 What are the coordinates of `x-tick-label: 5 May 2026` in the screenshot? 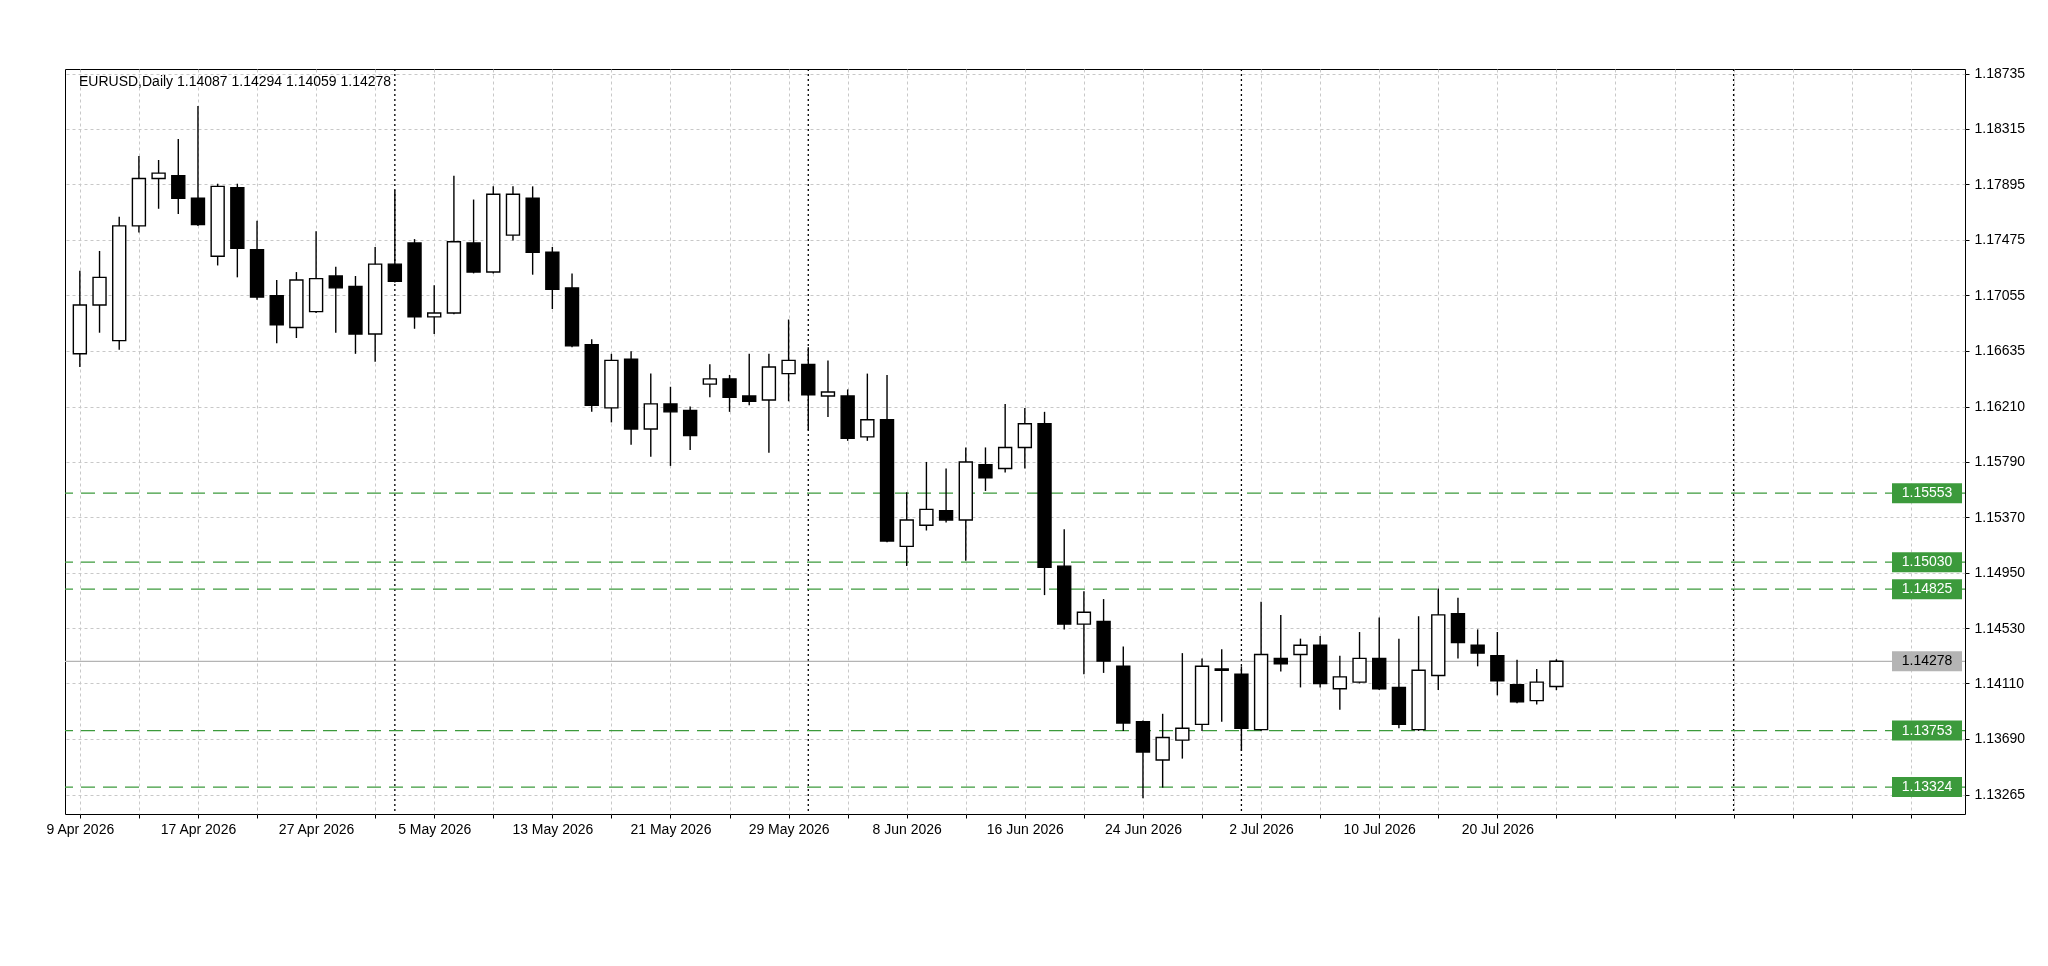 It's located at (435, 828).